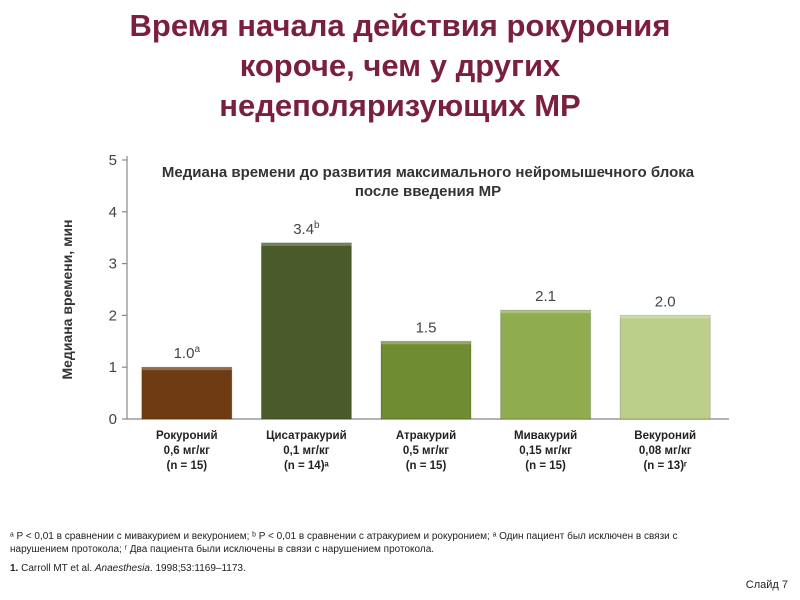 This screenshot has width=800, height=600. What do you see at coordinates (113, 419) in the screenshot?
I see `y-tick-label: 0` at bounding box center [113, 419].